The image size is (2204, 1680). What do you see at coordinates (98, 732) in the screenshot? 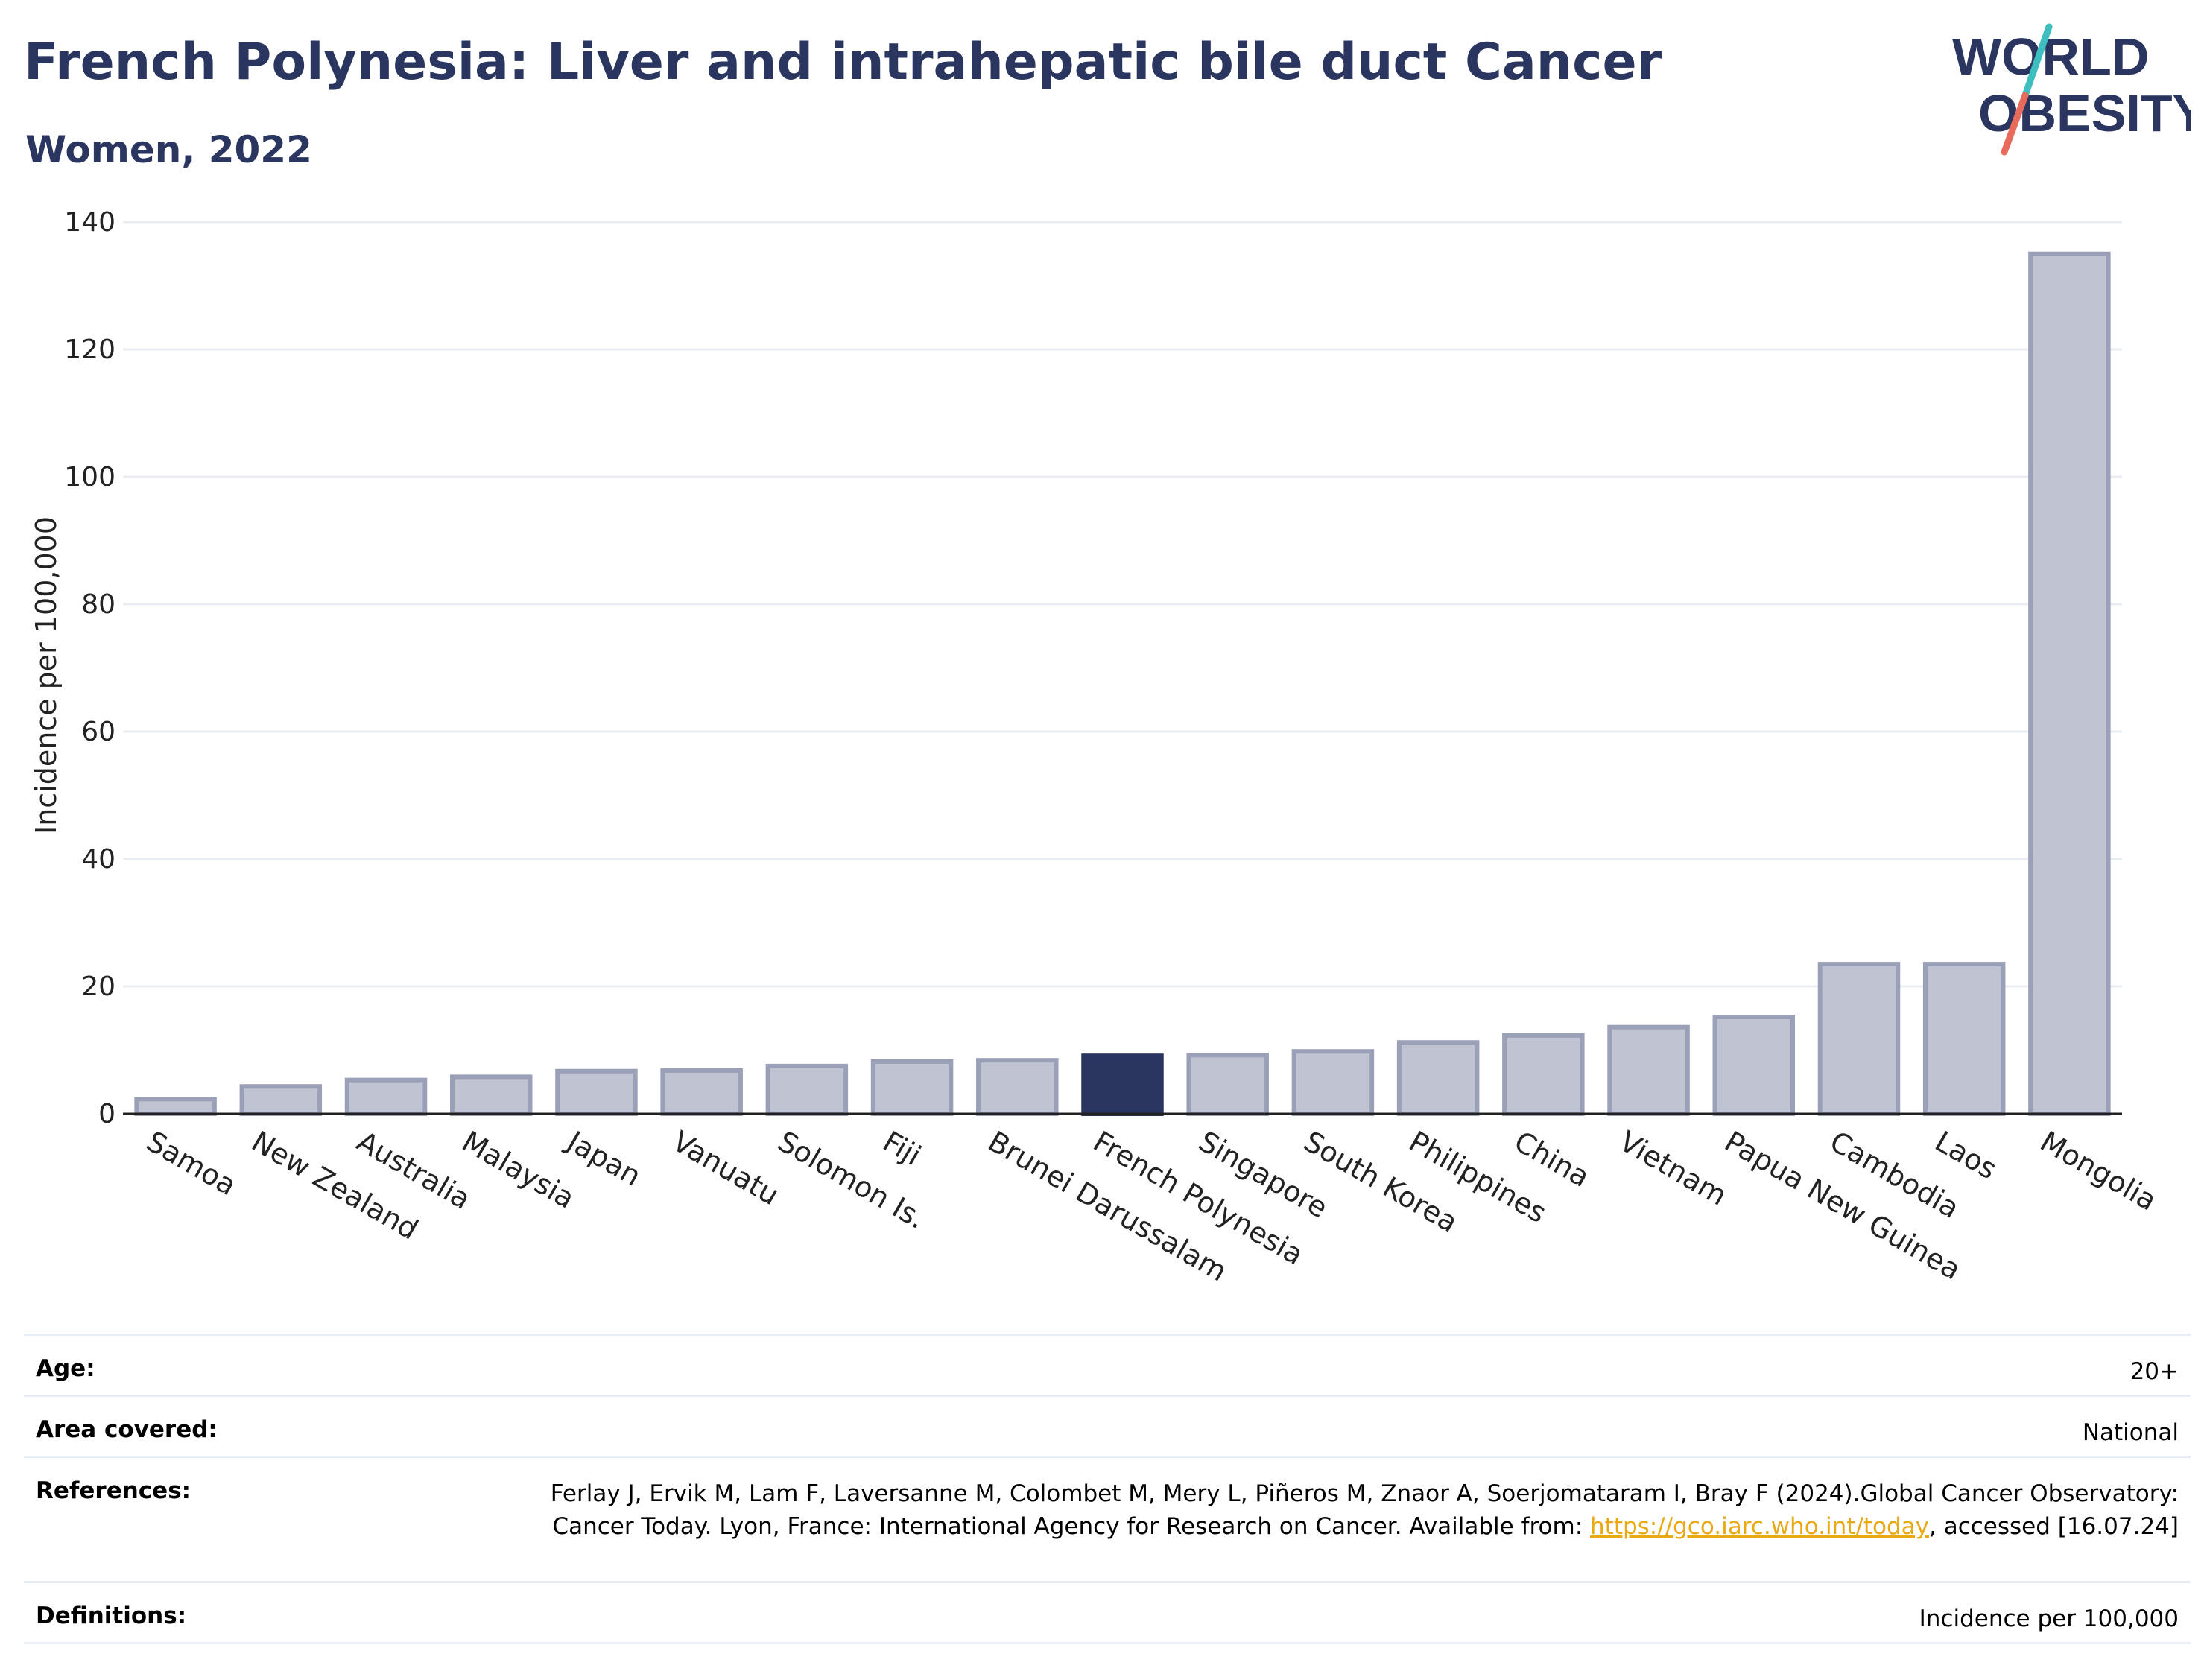
I see `y-tick-label: 60` at bounding box center [98, 732].